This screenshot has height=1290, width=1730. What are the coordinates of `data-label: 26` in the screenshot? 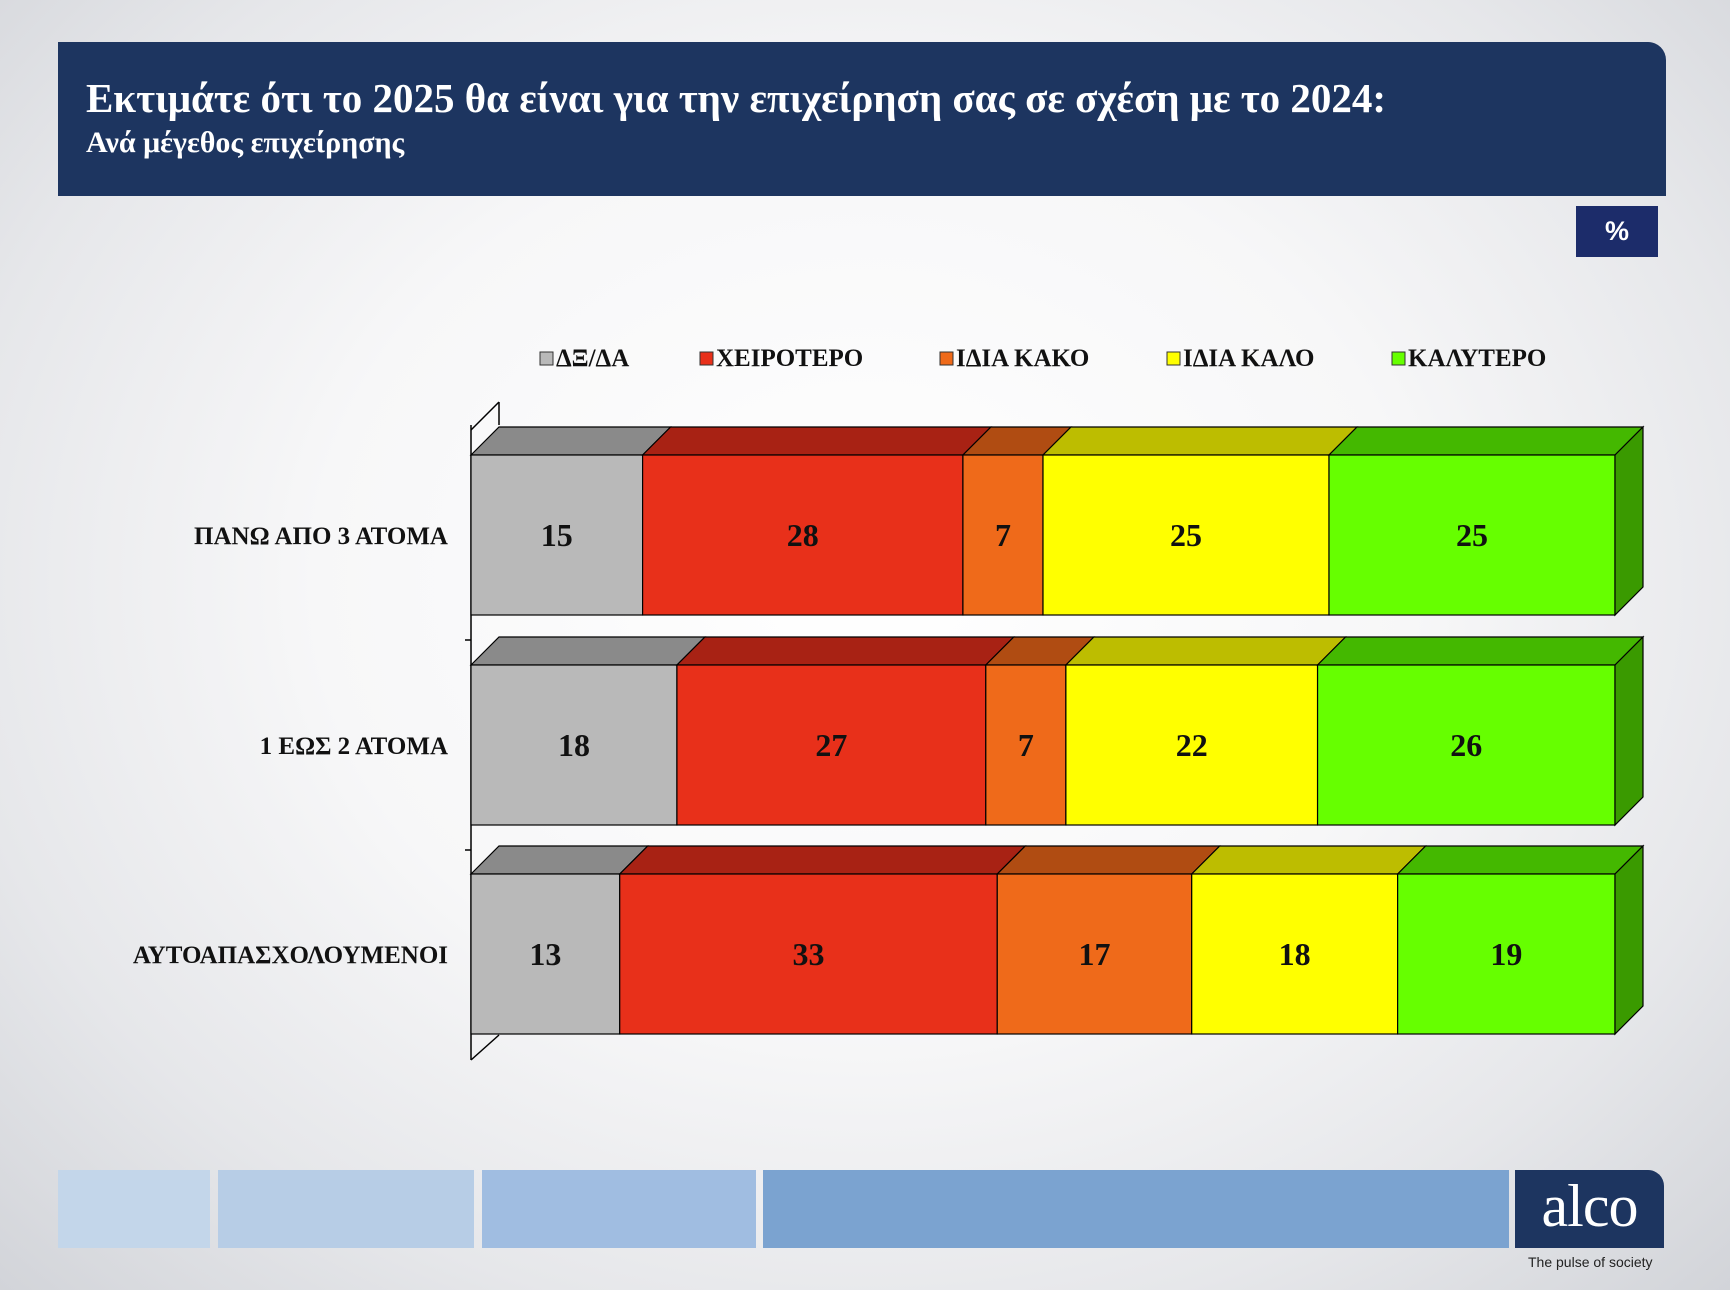 It's located at (1466, 745).